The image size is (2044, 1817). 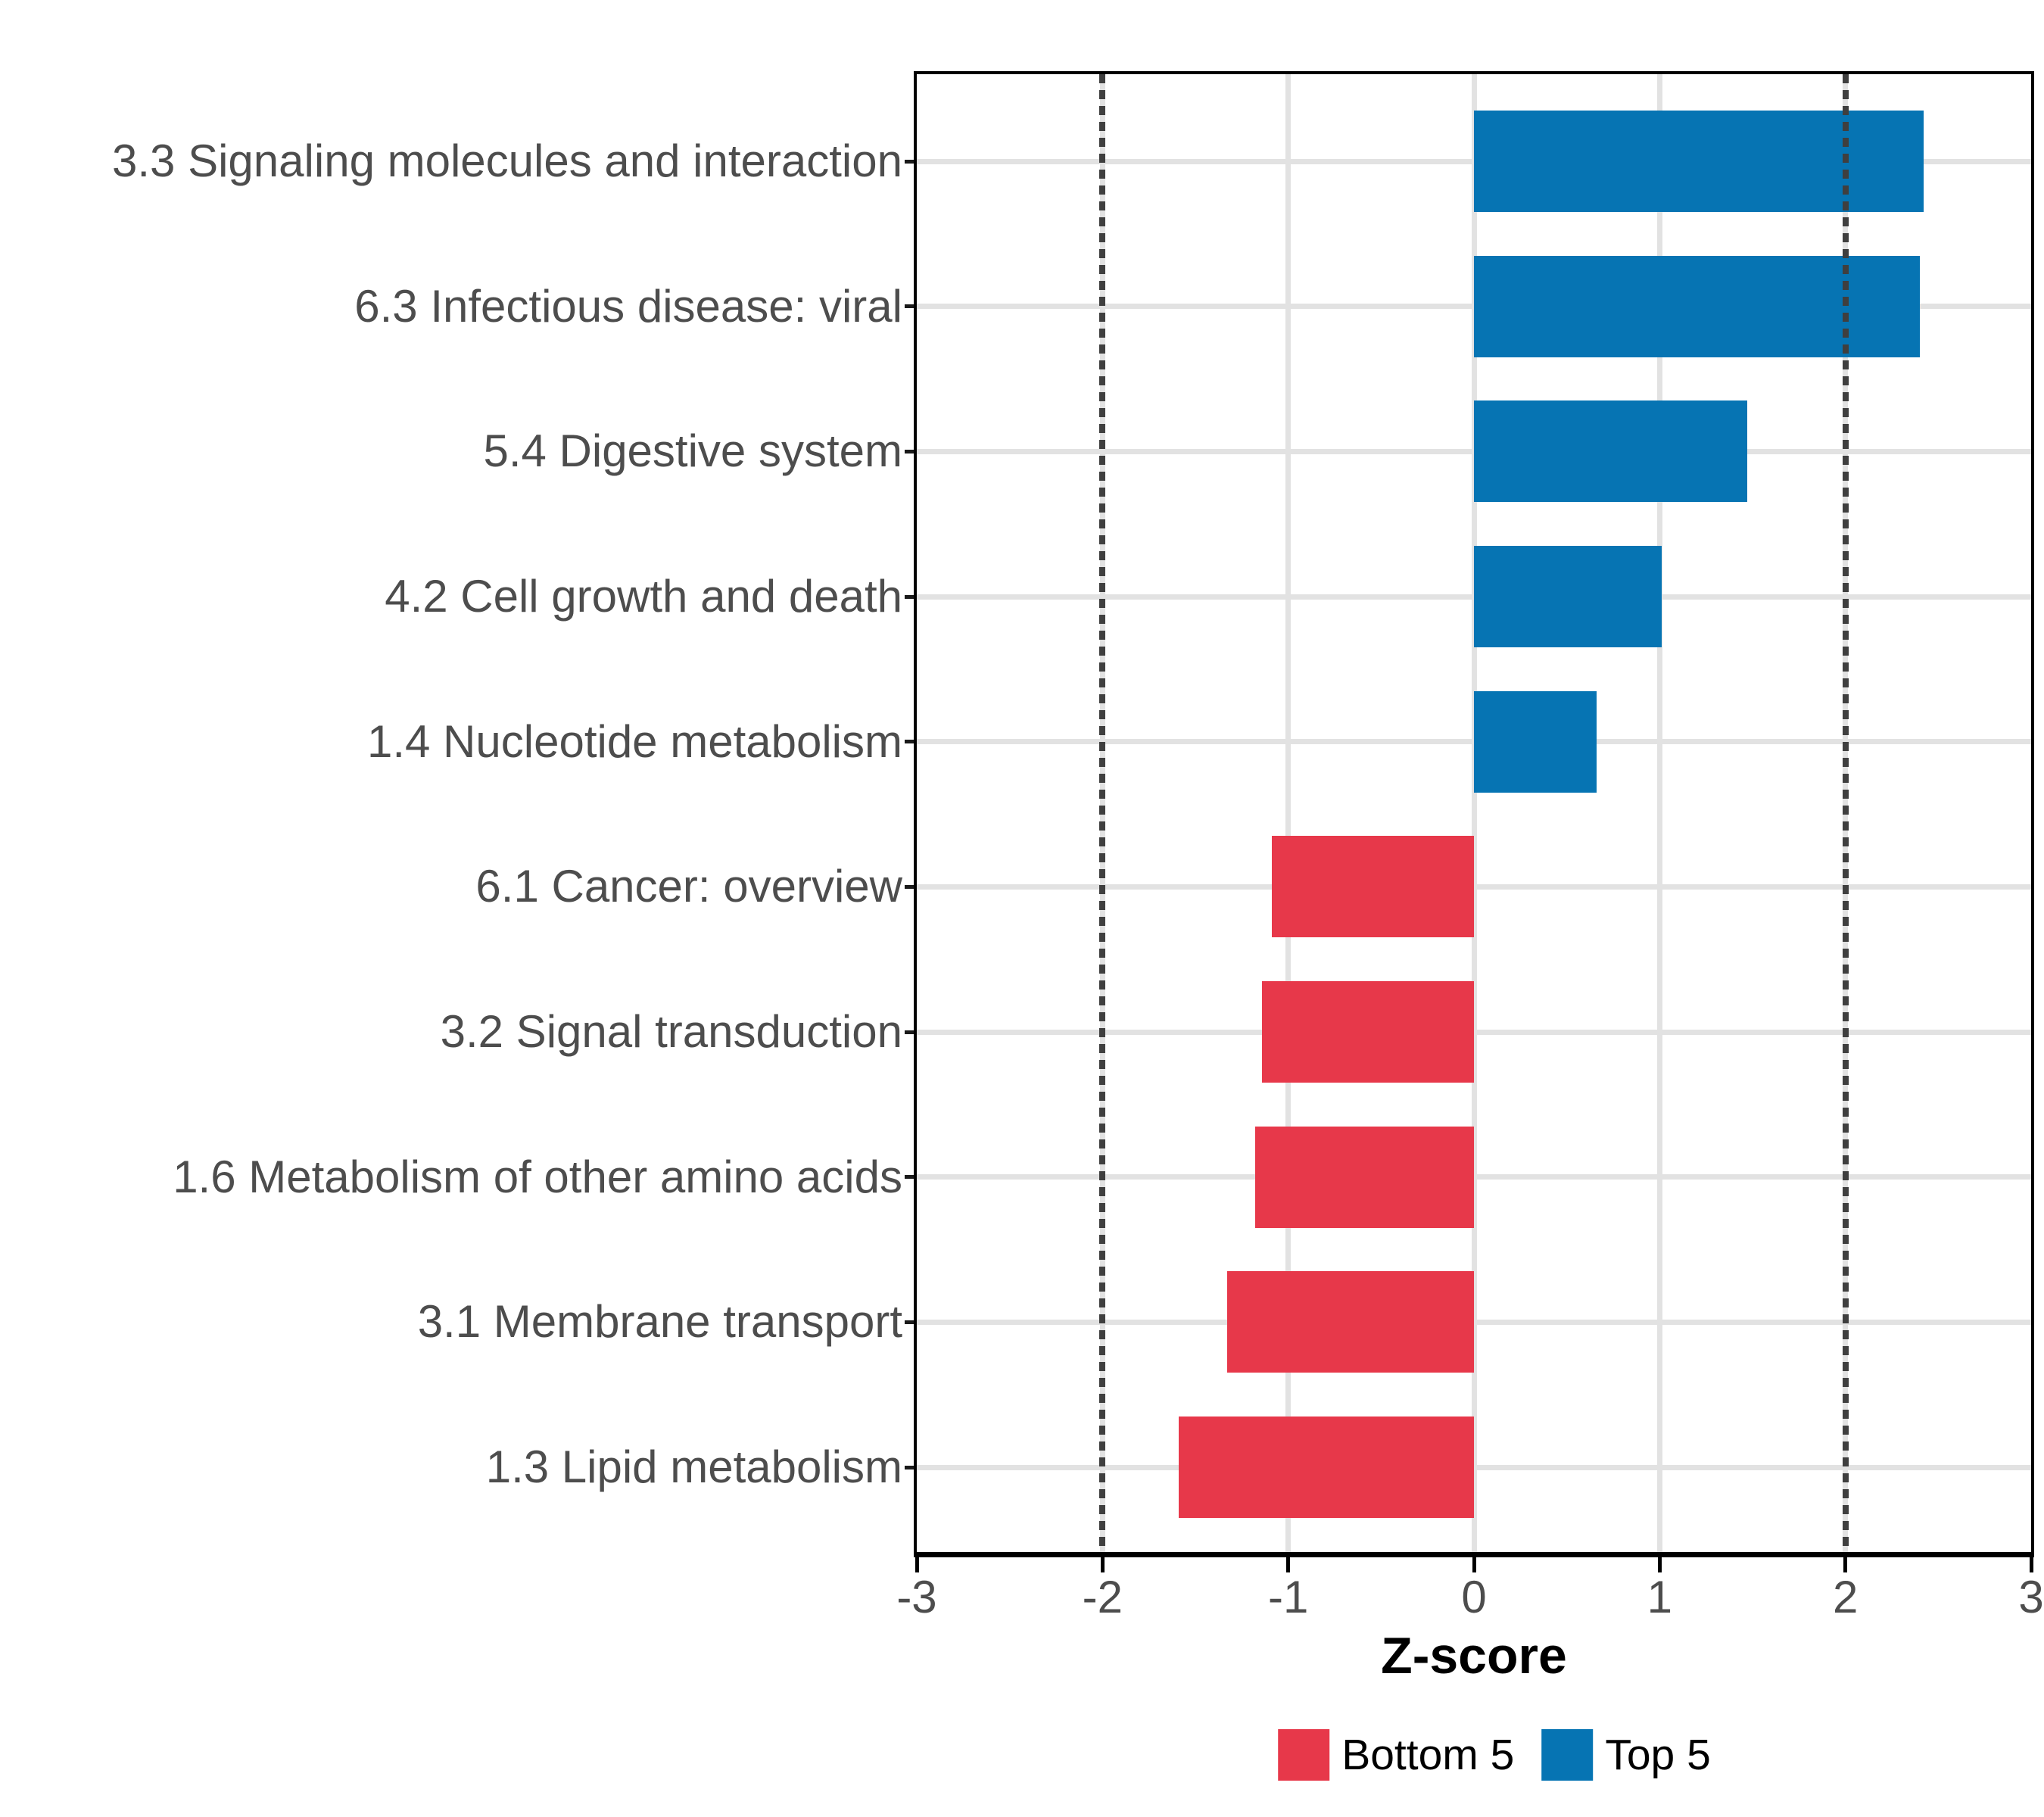 What do you see at coordinates (916, 1597) in the screenshot?
I see `x-tick-label: -3` at bounding box center [916, 1597].